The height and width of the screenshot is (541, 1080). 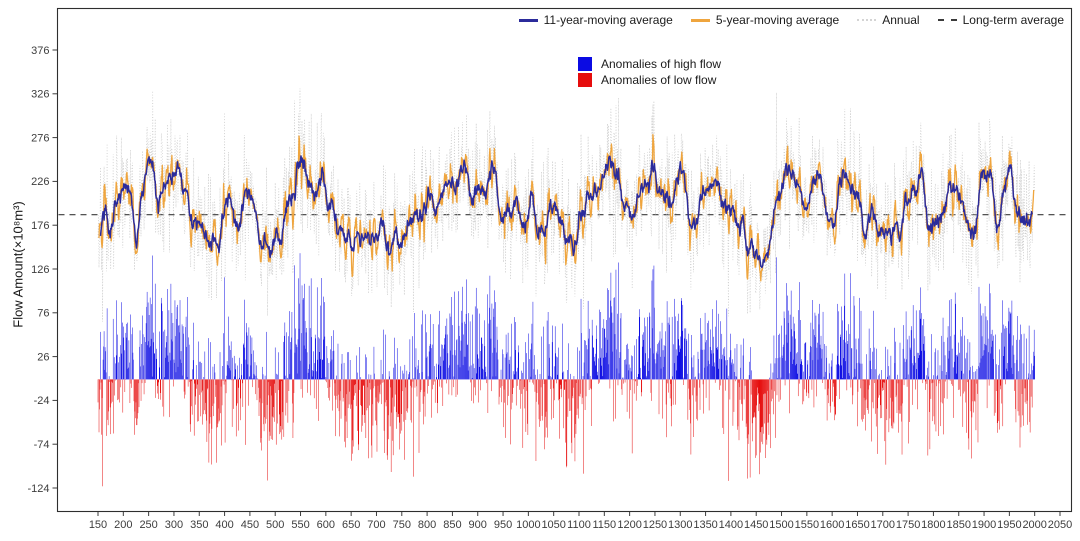 I want to click on x-tick-label: 500, so click(x=275, y=525).